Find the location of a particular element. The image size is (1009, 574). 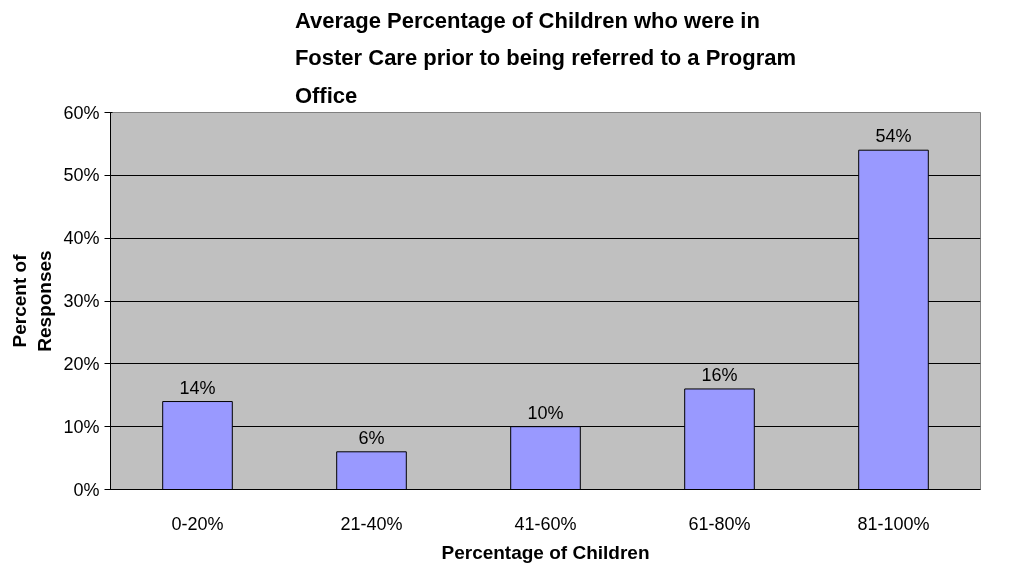

chart-title: Average Percentage of Children who were in Foster Care prior to being referred to a Program Office is located at coordinates (545, 57).